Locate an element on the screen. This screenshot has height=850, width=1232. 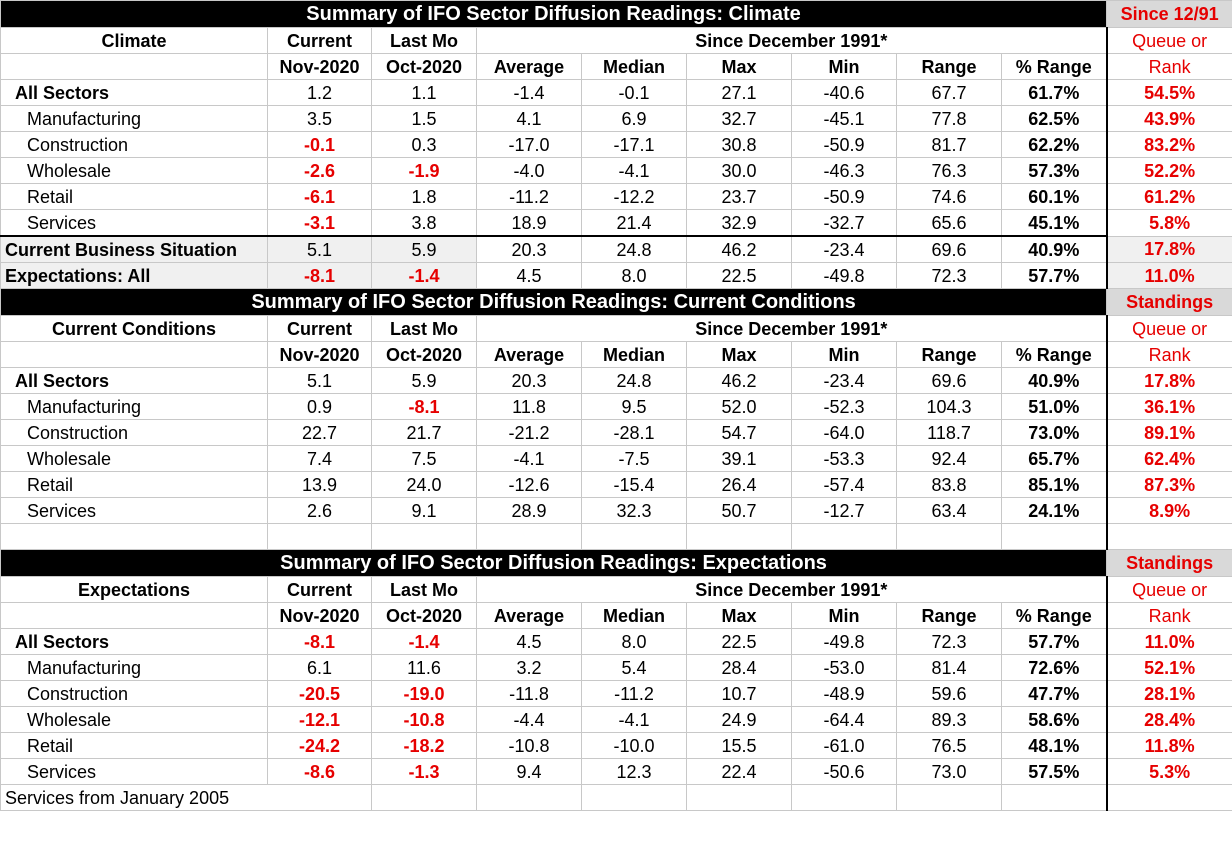
current-value-cell: 92.4 is located at coordinates (949, 458).